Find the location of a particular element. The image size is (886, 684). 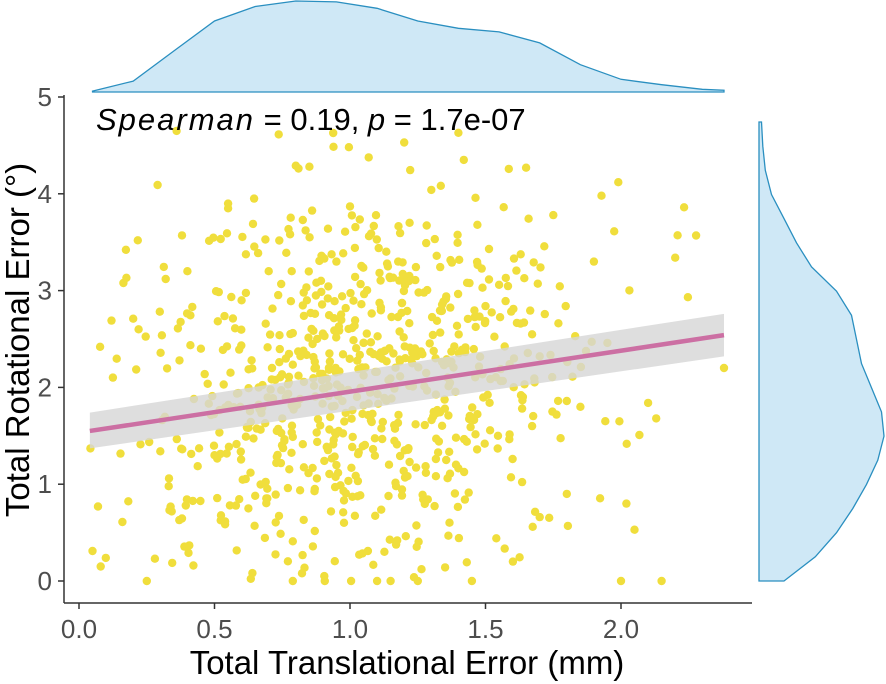

x-tick-label: 0.5 is located at coordinates (214, 629).